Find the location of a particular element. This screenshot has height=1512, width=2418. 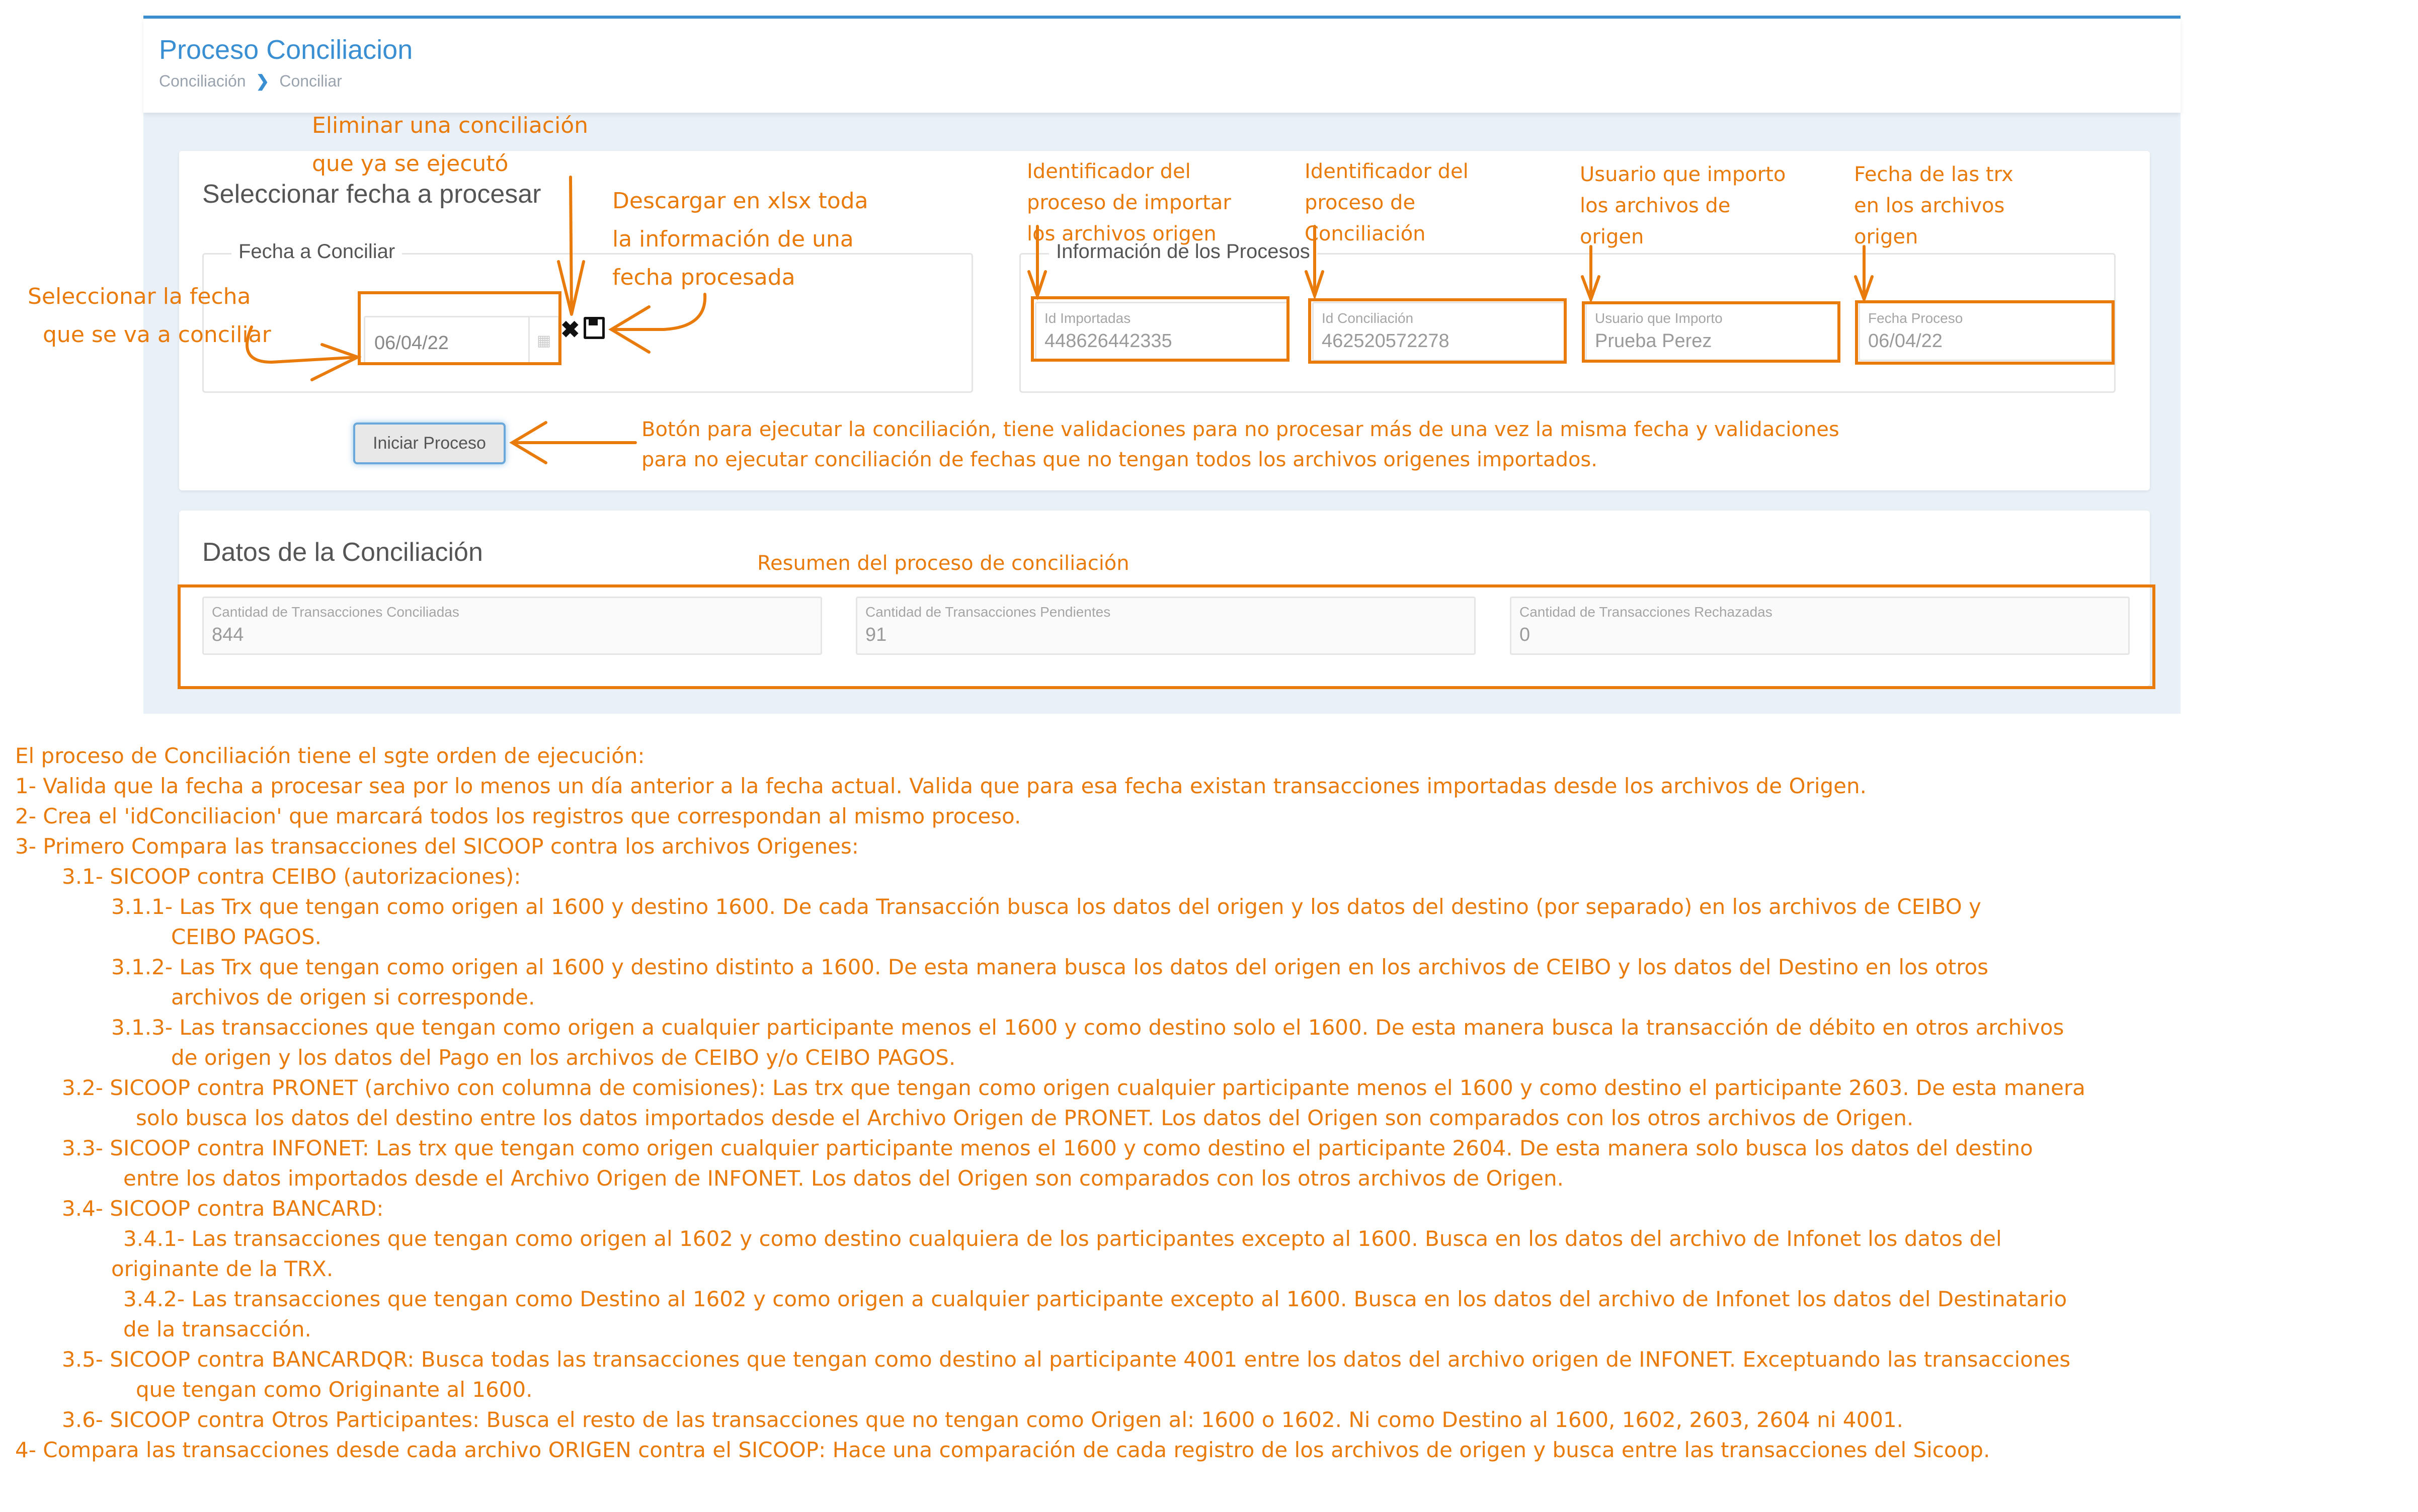

fecha-fieldset is located at coordinates (587, 323).